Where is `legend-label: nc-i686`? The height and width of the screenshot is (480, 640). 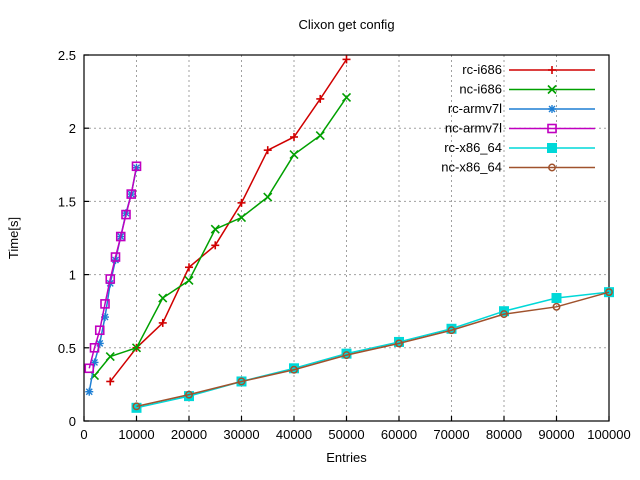 legend-label: nc-i686 is located at coordinates (480, 89).